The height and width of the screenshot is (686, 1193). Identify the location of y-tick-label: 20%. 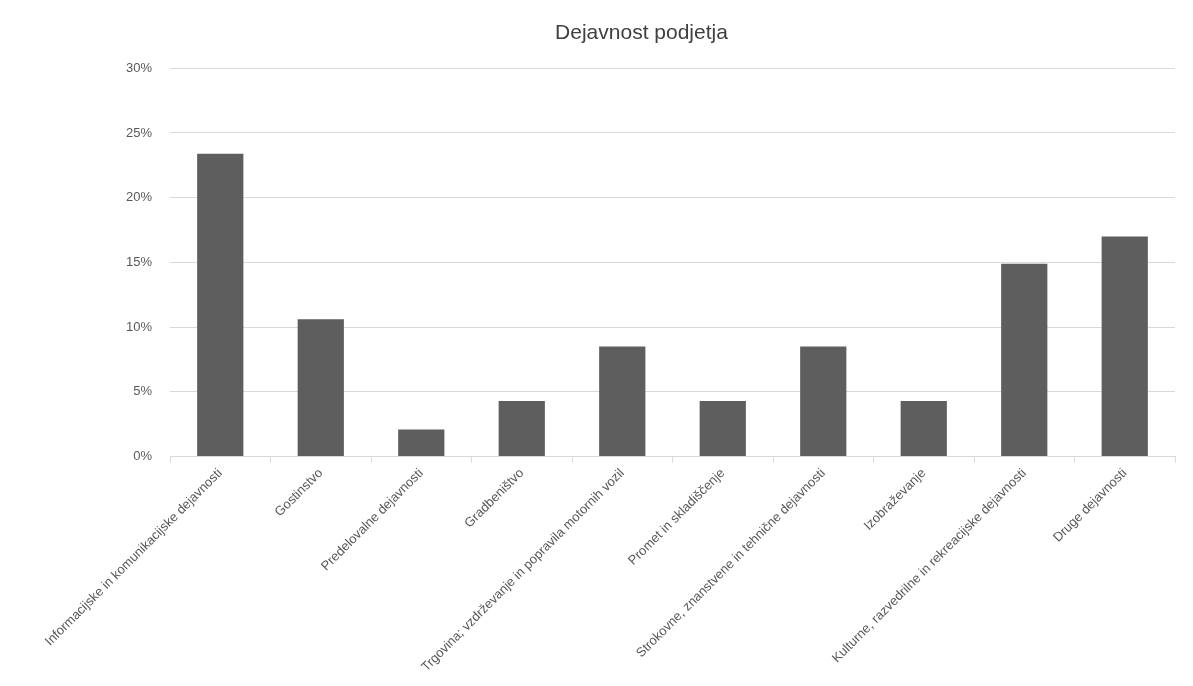
(139, 197).